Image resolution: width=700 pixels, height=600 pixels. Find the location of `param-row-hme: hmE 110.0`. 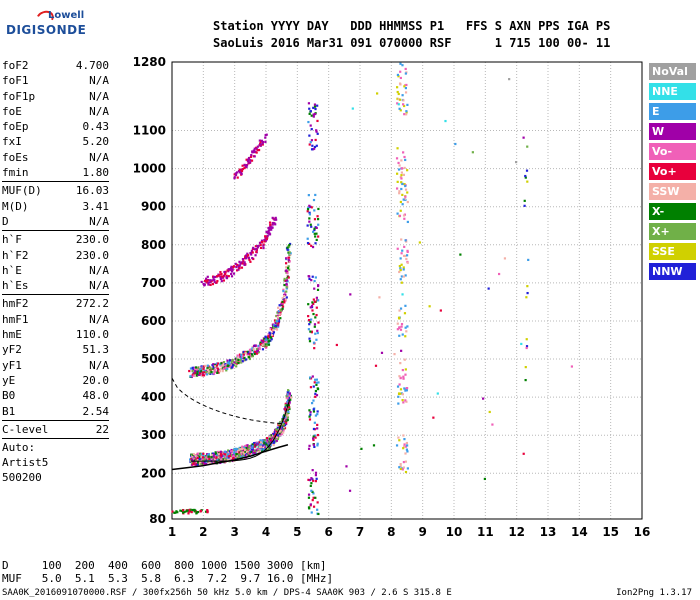

param-row-hme: hmE 110.0 is located at coordinates (55, 334).